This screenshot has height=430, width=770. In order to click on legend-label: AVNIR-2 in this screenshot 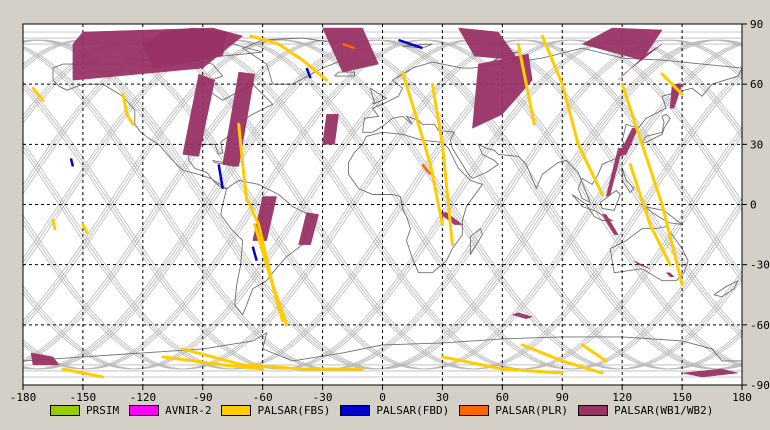, I will do `click(188, 410)`.